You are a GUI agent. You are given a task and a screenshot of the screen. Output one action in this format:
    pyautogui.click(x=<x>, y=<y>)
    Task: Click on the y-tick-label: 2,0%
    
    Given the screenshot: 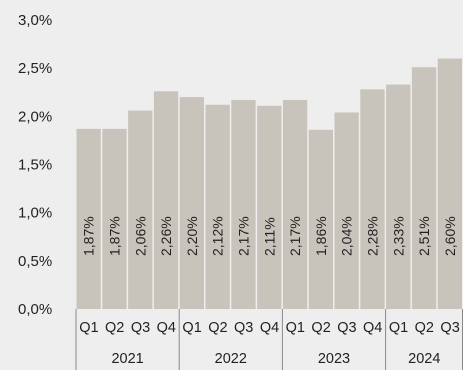 What is the action you would take?
    pyautogui.click(x=35, y=116)
    